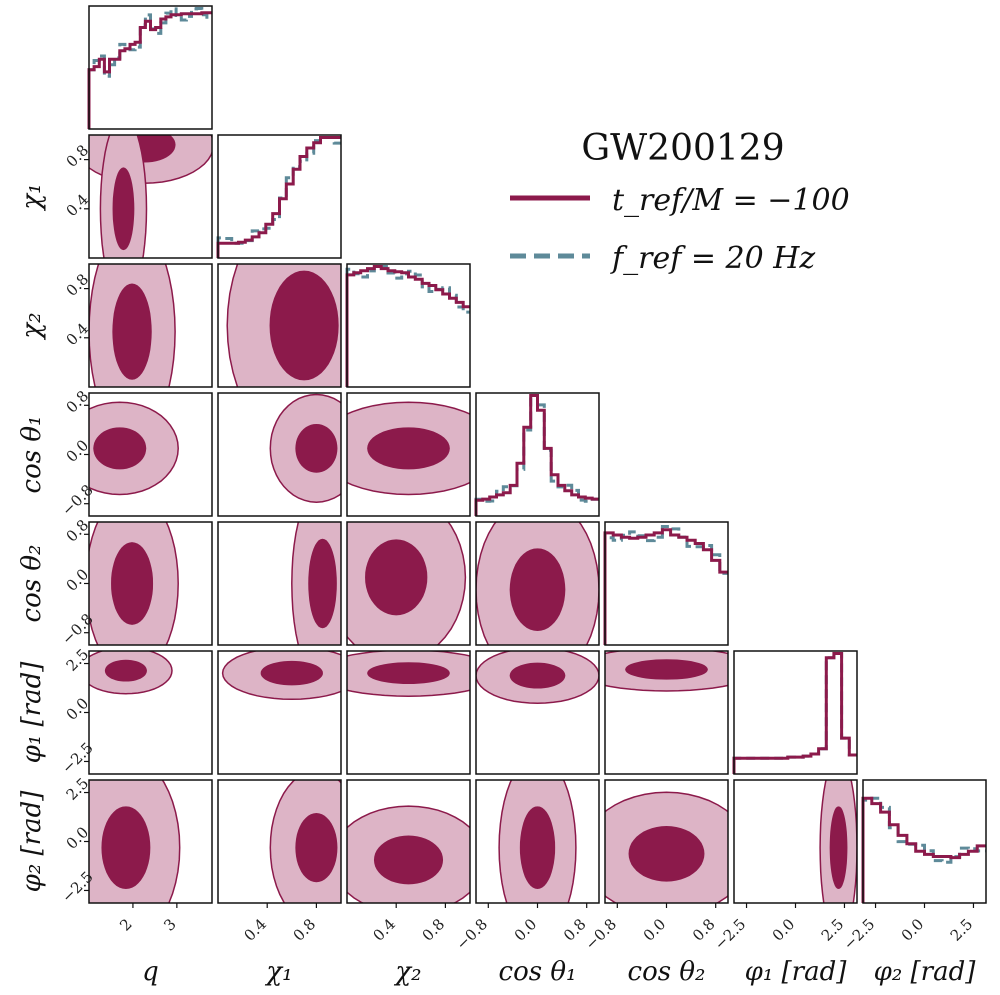 The height and width of the screenshot is (995, 1000). I want to click on hist-fref-q, so click(149, 68).